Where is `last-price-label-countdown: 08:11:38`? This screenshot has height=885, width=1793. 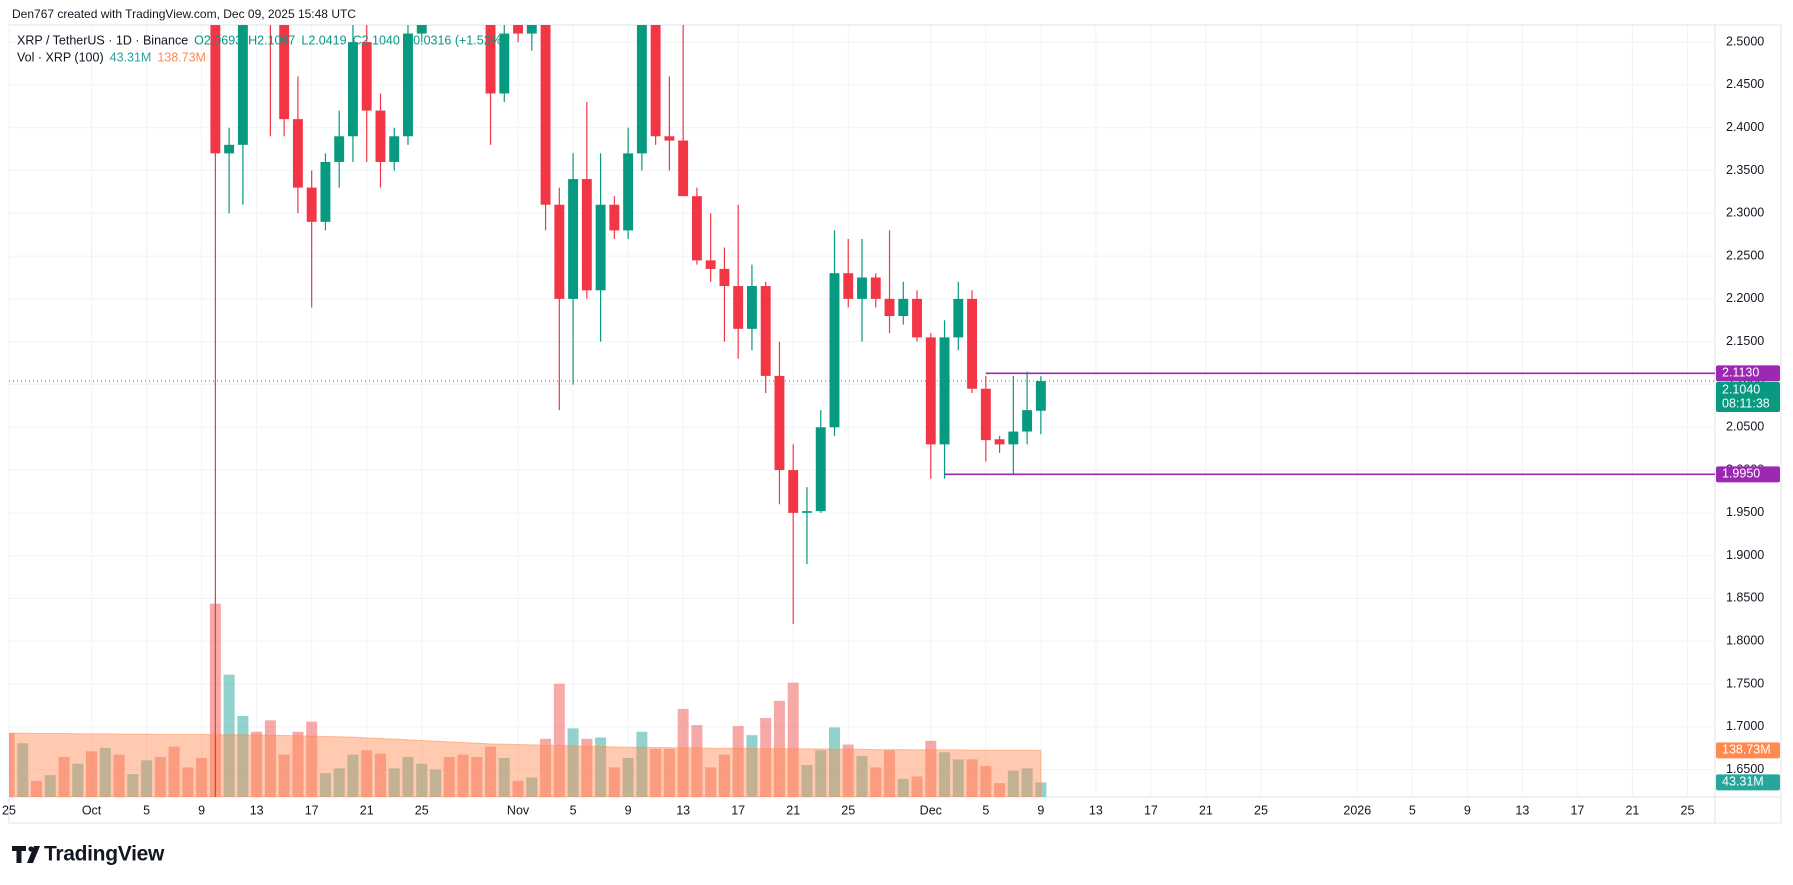
last-price-label-countdown: 08:11:38 is located at coordinates (1746, 403).